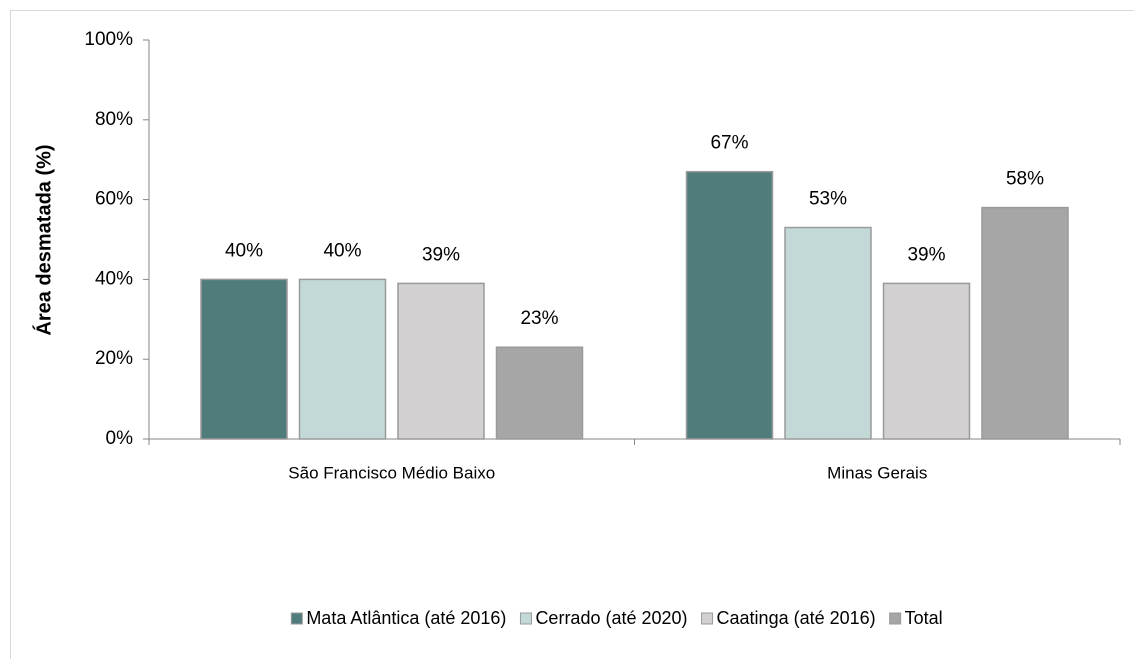 Image resolution: width=1134 pixels, height=659 pixels. I want to click on legend-label: Total, so click(924, 618).